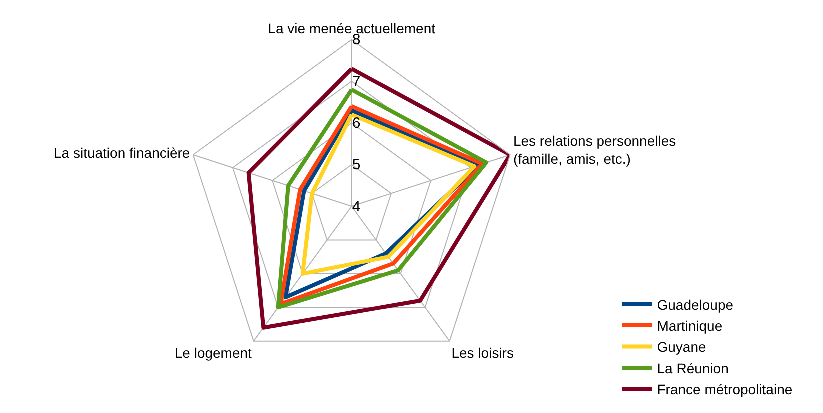 This screenshot has width=823, height=413. I want to click on spoke-label: La situation financière, so click(122, 152).